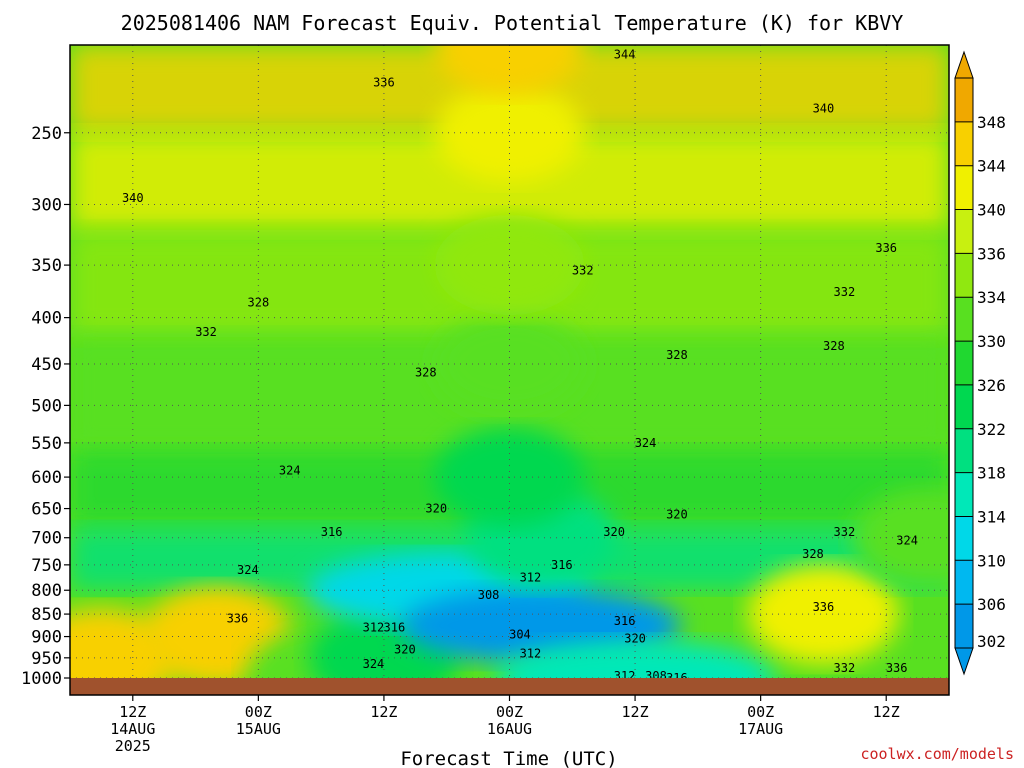 The image size is (1024, 768). I want to click on colorbar-top-arrow, so click(964, 64).